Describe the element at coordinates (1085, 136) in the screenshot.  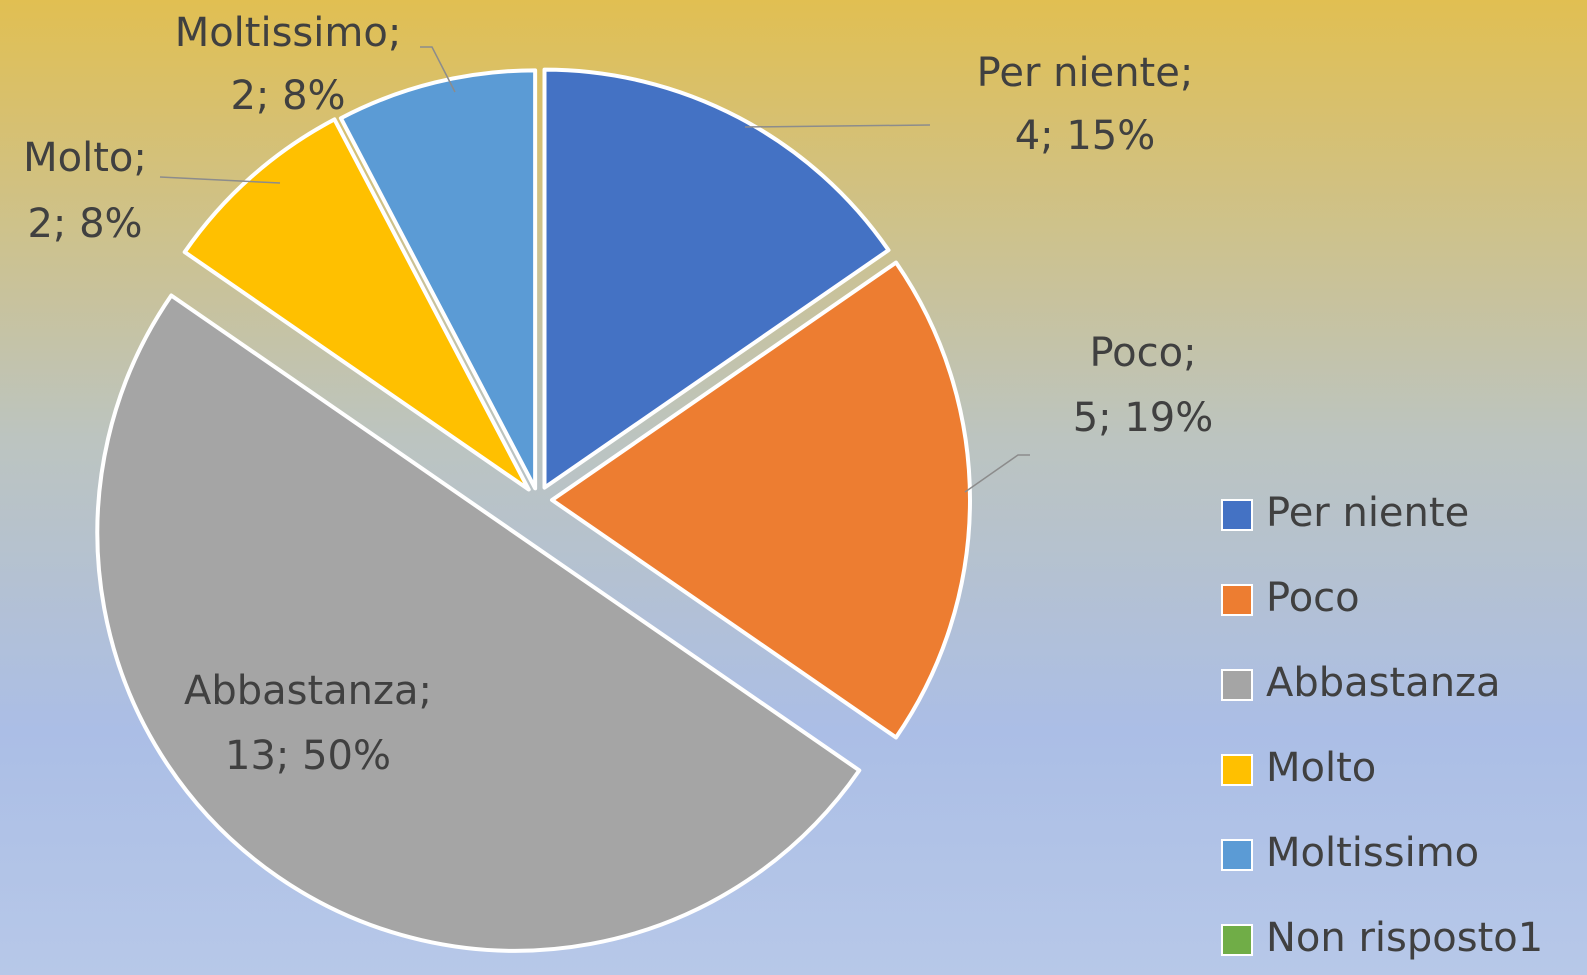
I see `data-label-value: 4; 15%` at that location.